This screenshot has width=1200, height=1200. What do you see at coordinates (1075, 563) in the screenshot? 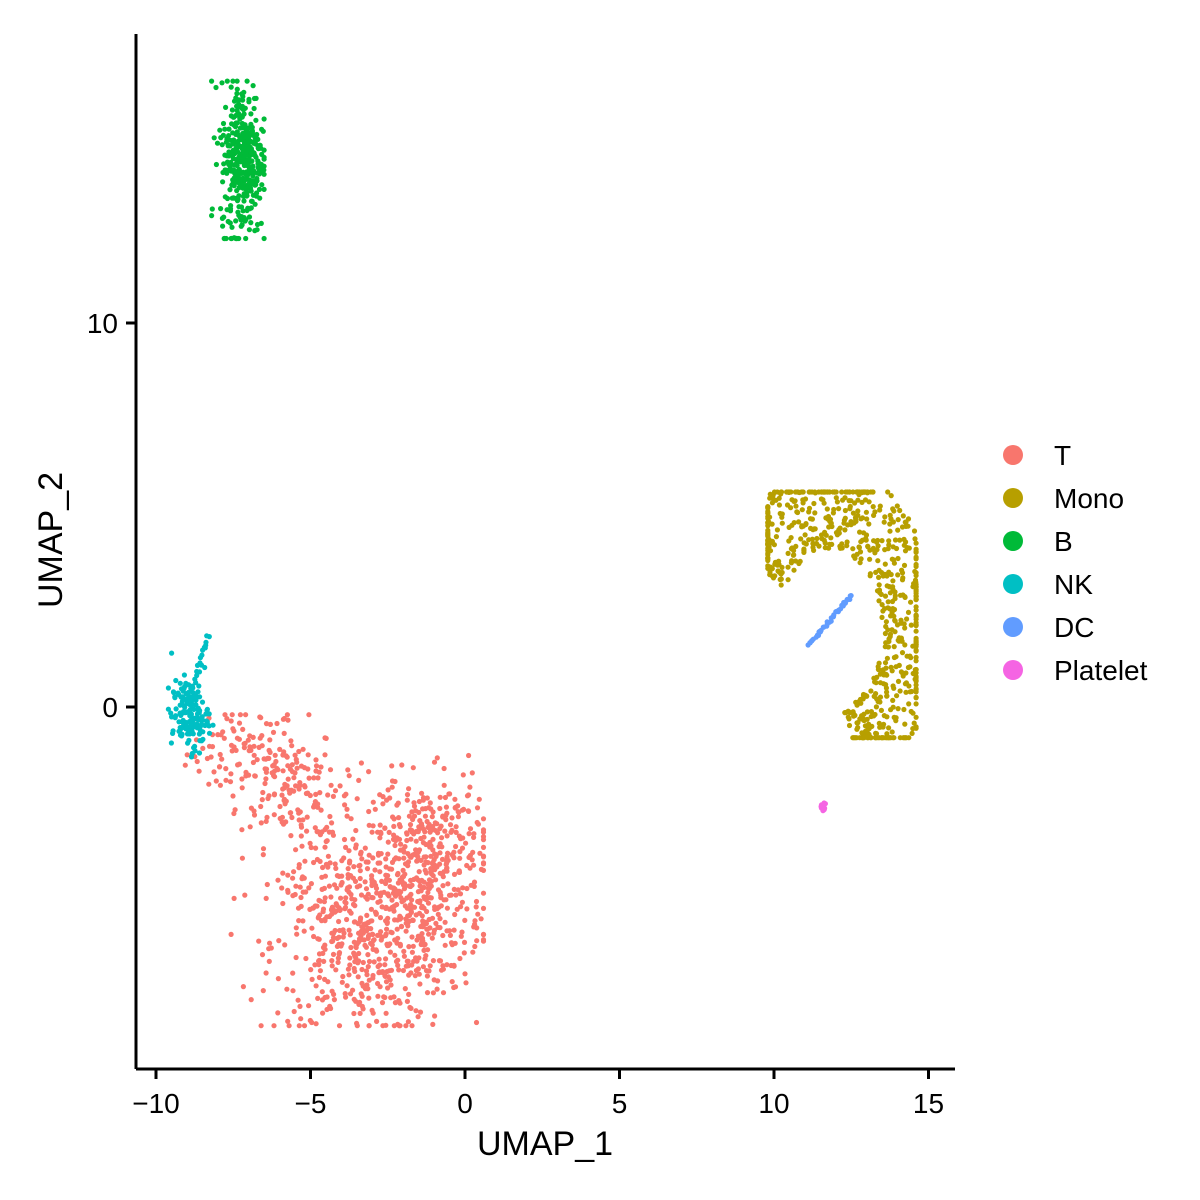
I see `legend: T Mono B NK DC Platelet` at bounding box center [1075, 563].